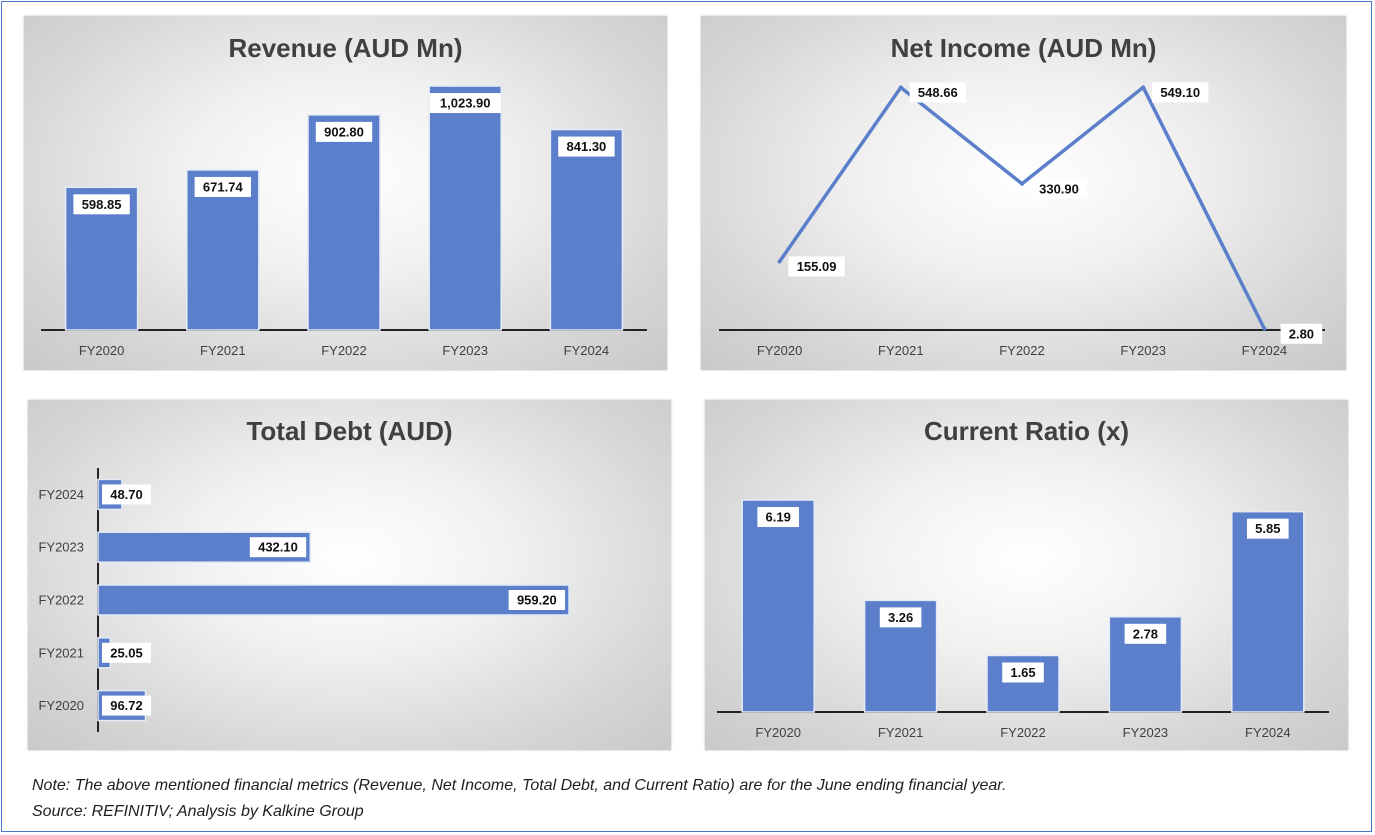 This screenshot has height=835, width=1375. Describe the element at coordinates (1022, 207) in the screenshot. I see `net-income-series-line` at that location.